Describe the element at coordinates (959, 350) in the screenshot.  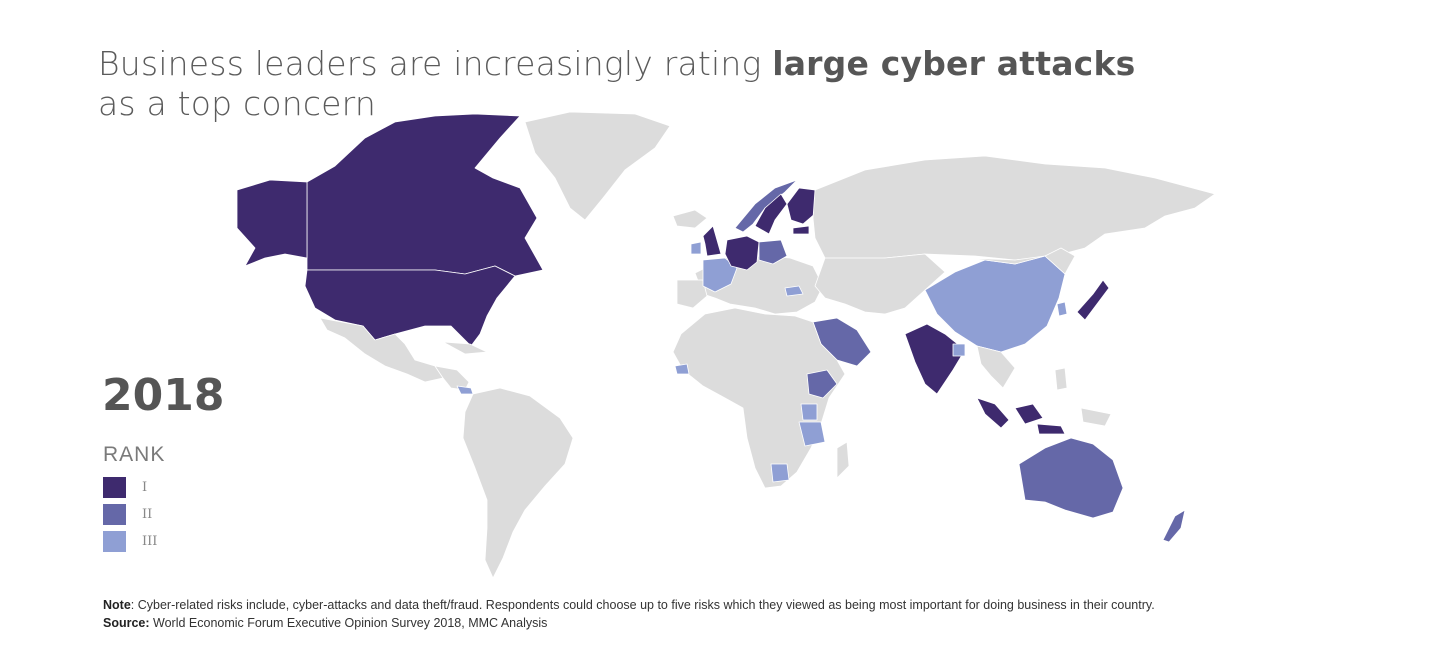
I see `country-bangladesh` at that location.